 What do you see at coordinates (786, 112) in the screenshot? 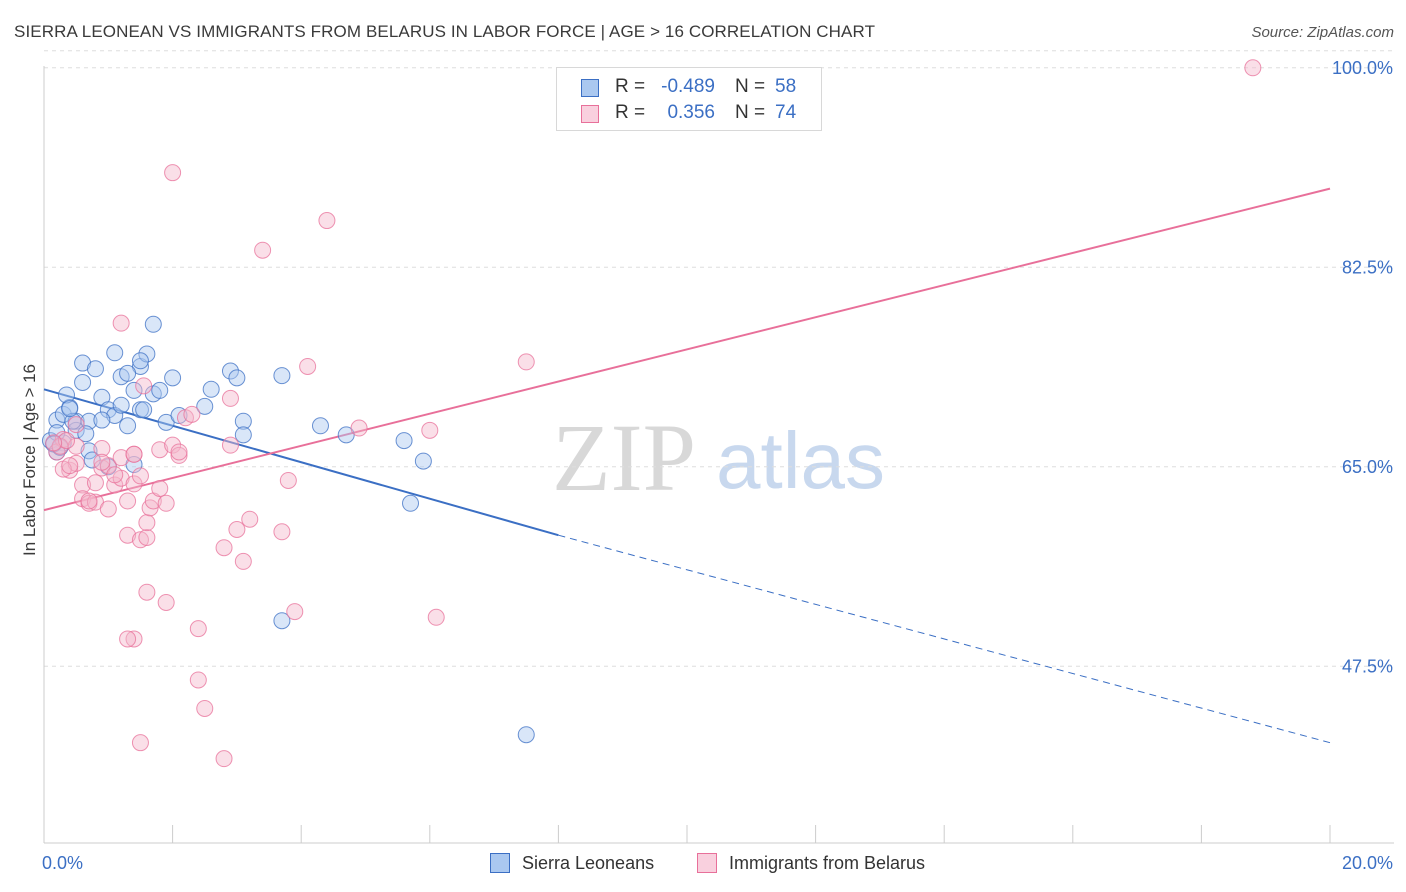
I see `n-value: 74` at bounding box center [786, 112].